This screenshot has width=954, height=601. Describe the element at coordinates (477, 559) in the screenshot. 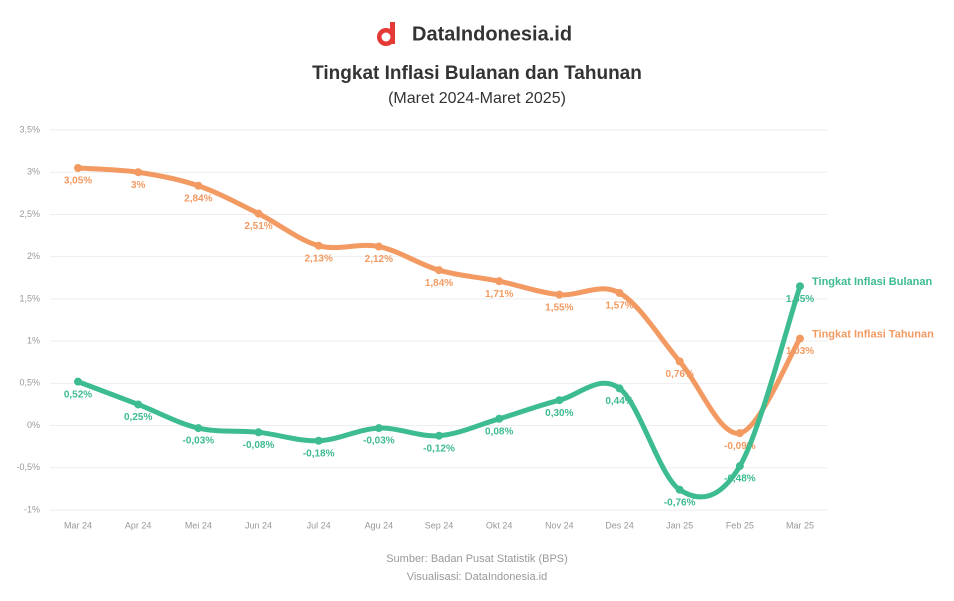

I see `source: Sumber: Badan Pusat Statistik (BPS)` at that location.